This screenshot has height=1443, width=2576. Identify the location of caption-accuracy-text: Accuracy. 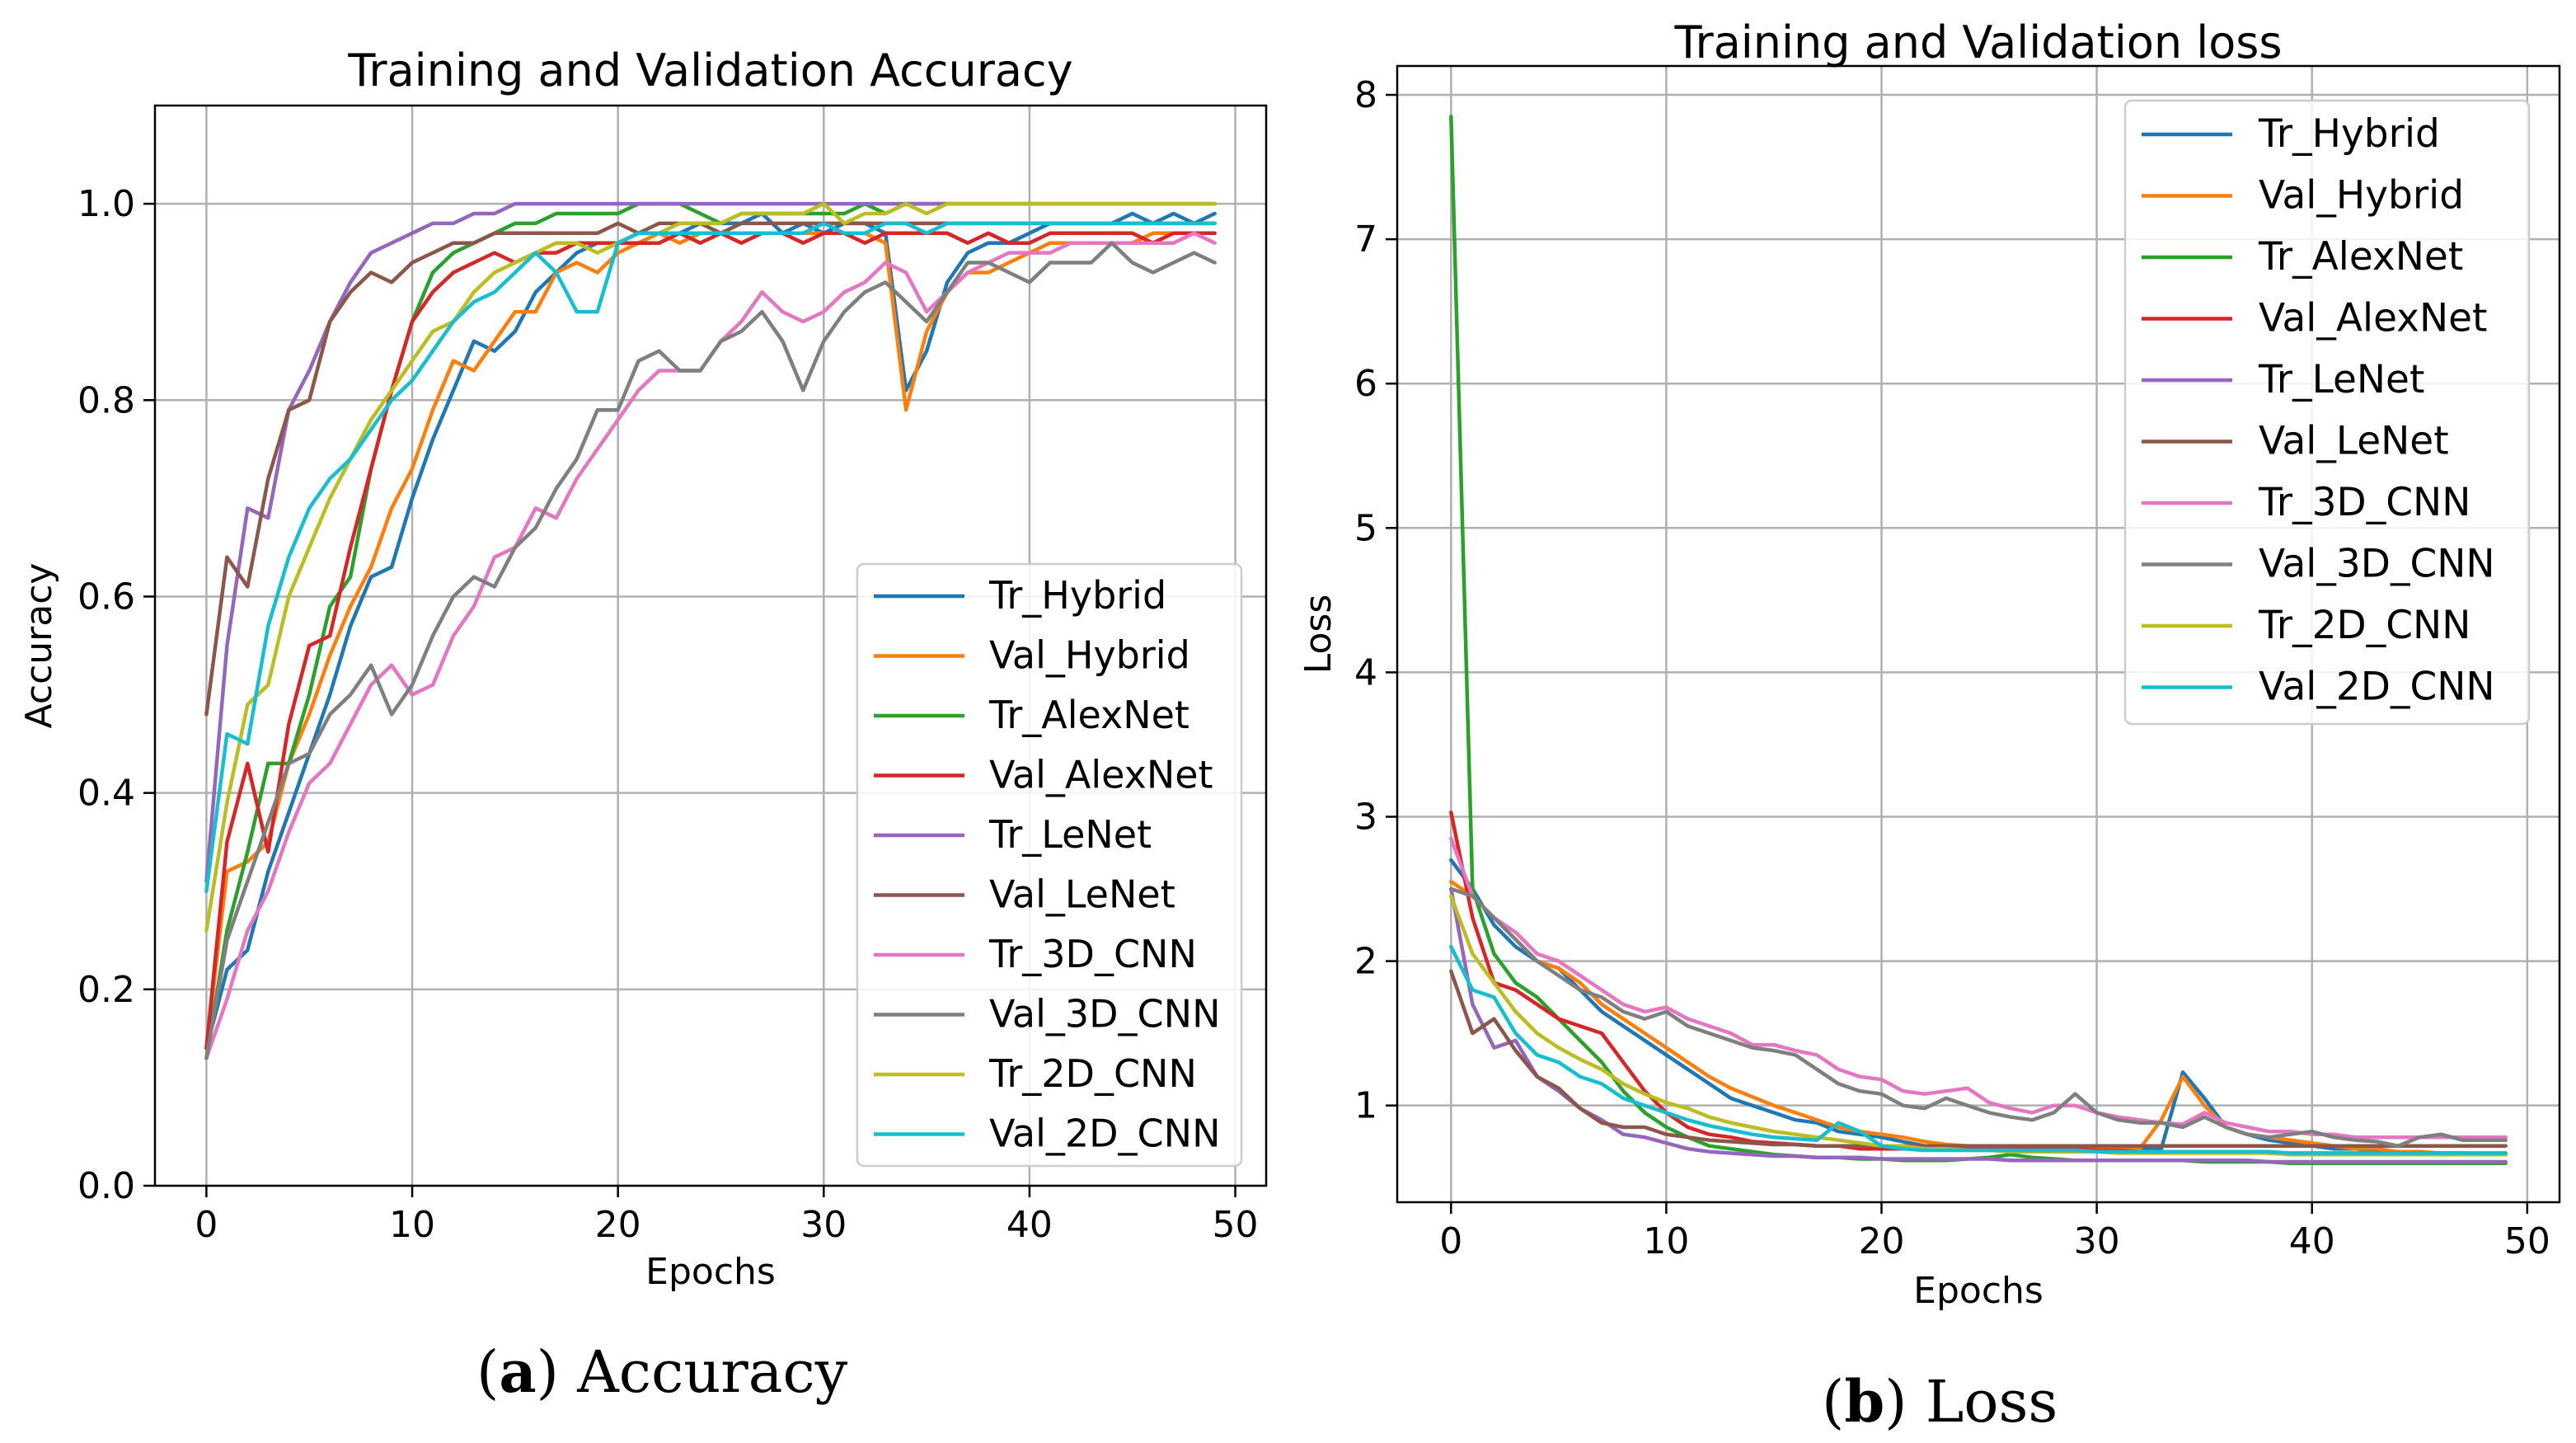
(712, 1372).